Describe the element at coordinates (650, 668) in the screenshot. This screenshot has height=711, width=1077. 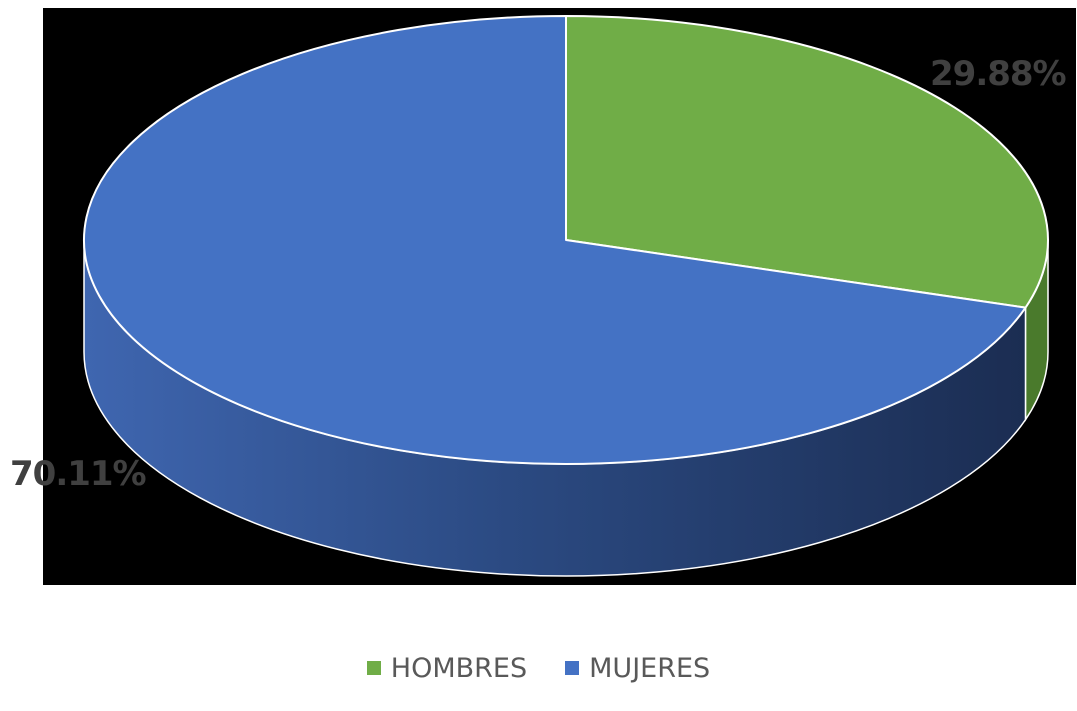
I see `legend-label-mujeres: MUJERES` at that location.